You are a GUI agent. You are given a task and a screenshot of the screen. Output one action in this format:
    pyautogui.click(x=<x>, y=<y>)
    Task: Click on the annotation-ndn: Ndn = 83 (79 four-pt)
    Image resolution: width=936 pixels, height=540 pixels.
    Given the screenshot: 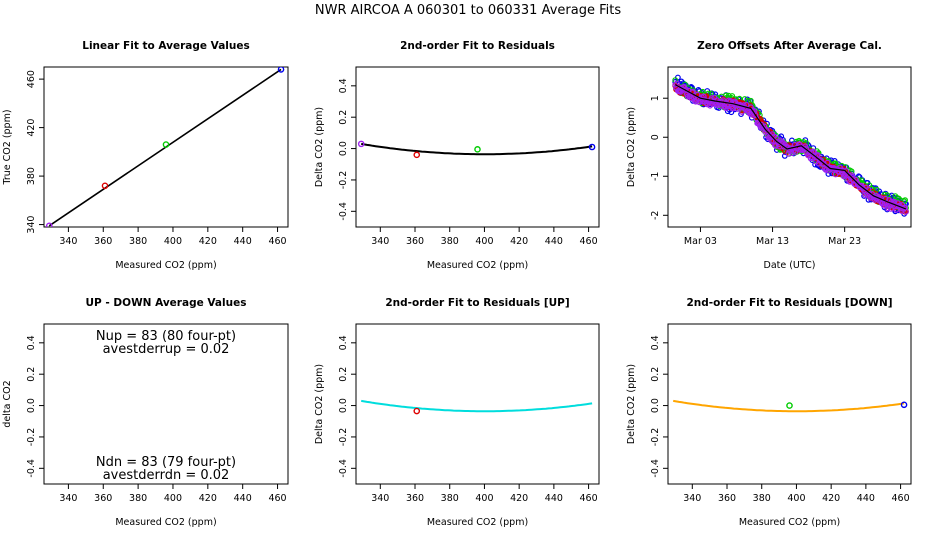 What is the action you would take?
    pyautogui.click(x=166, y=462)
    